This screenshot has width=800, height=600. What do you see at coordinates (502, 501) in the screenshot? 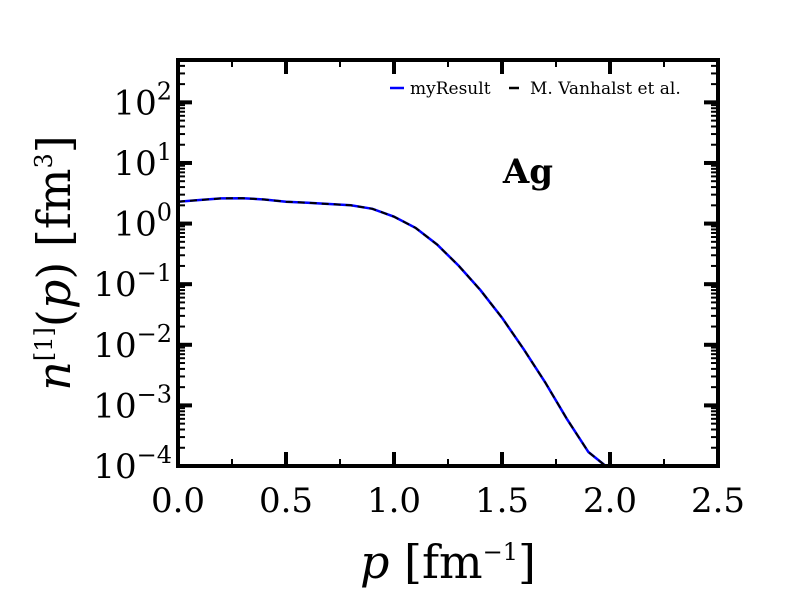
I see `x-tick-label: 1.5` at bounding box center [502, 501].